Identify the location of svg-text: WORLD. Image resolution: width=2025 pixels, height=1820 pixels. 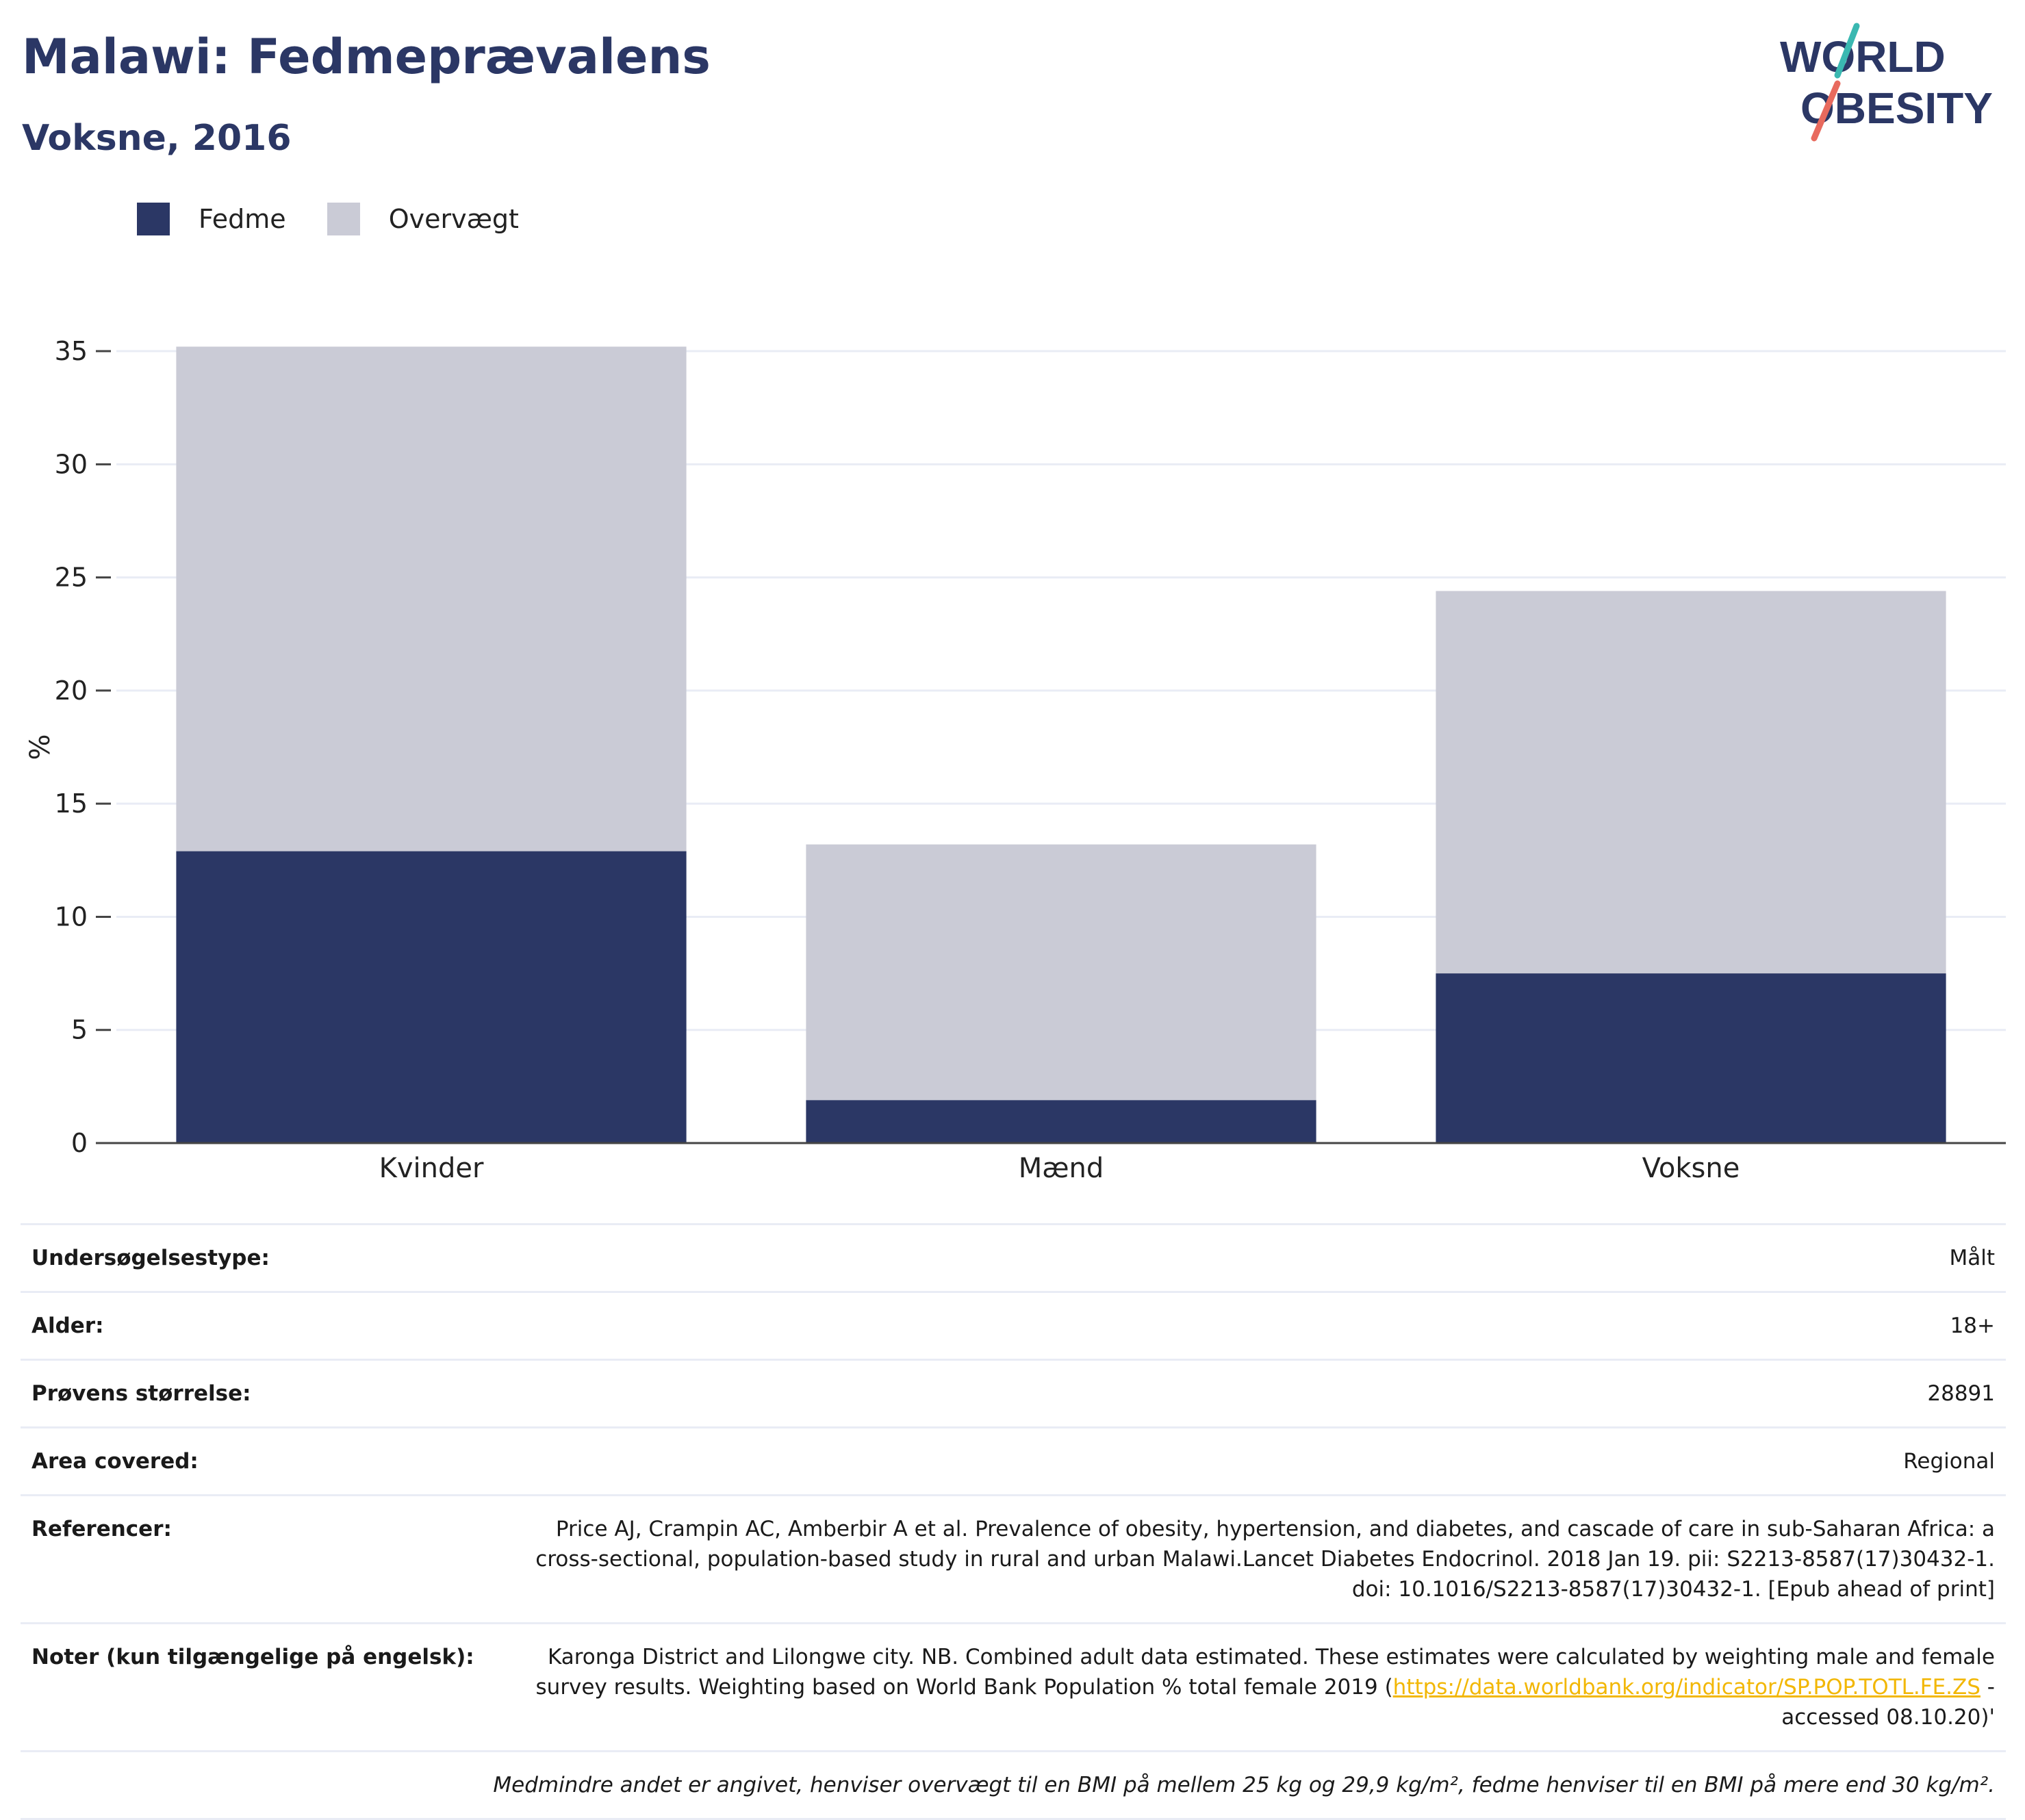
(1863, 56).